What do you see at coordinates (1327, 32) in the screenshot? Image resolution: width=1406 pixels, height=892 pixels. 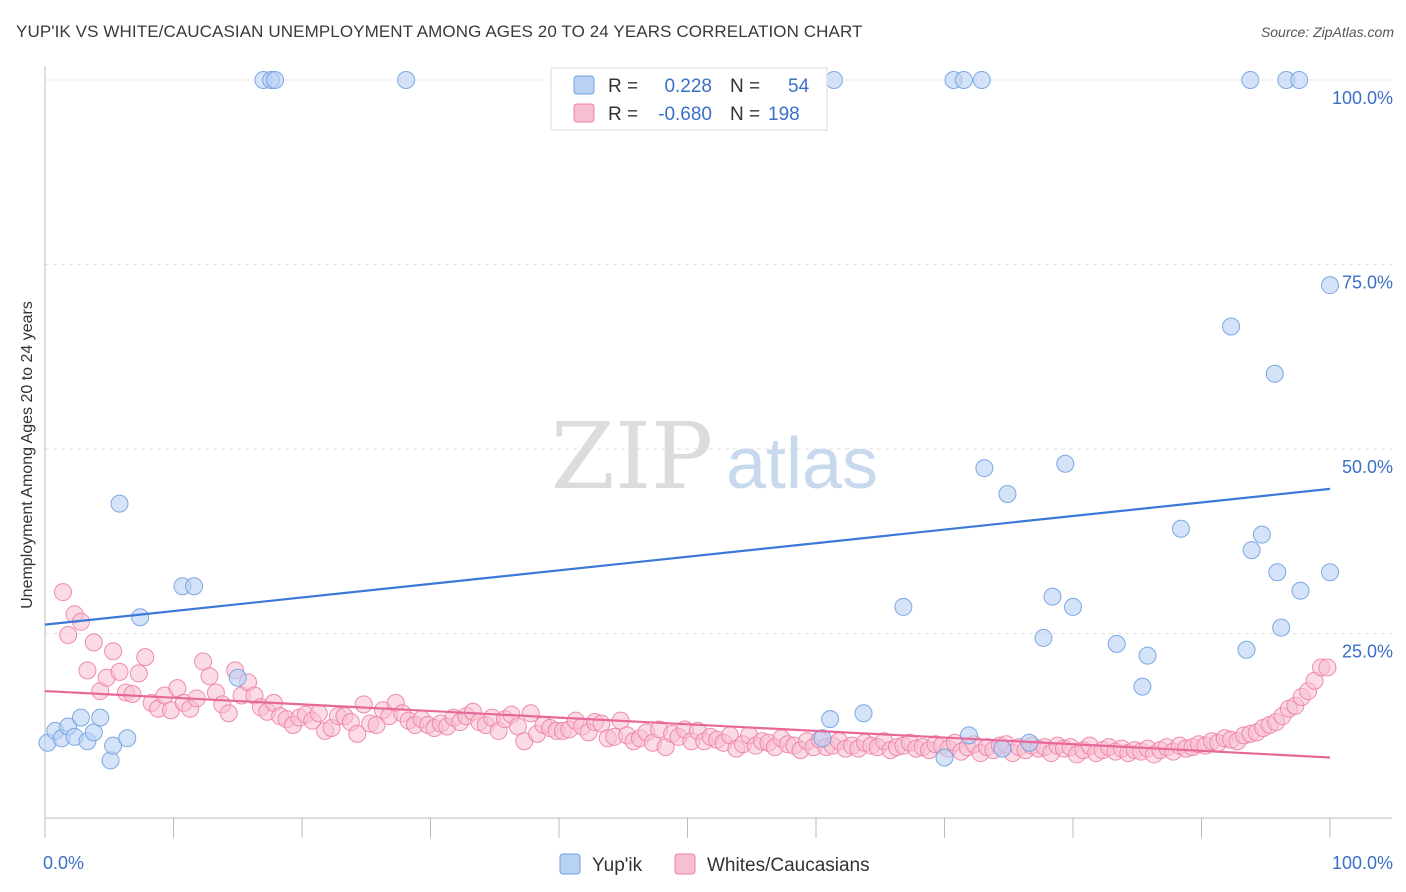 I see `source-credit: Source: ZipAtlas.com` at bounding box center [1327, 32].